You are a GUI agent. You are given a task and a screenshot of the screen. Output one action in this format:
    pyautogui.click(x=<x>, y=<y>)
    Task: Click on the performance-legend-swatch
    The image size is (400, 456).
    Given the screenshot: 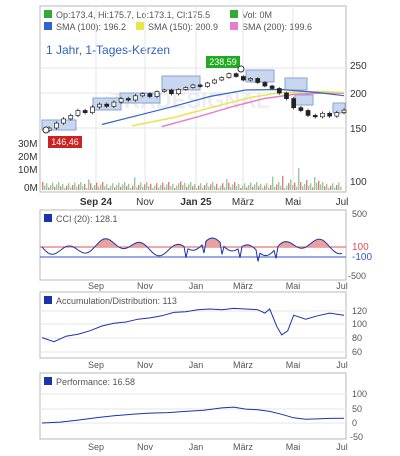 What is the action you would take?
    pyautogui.click(x=48, y=381)
    